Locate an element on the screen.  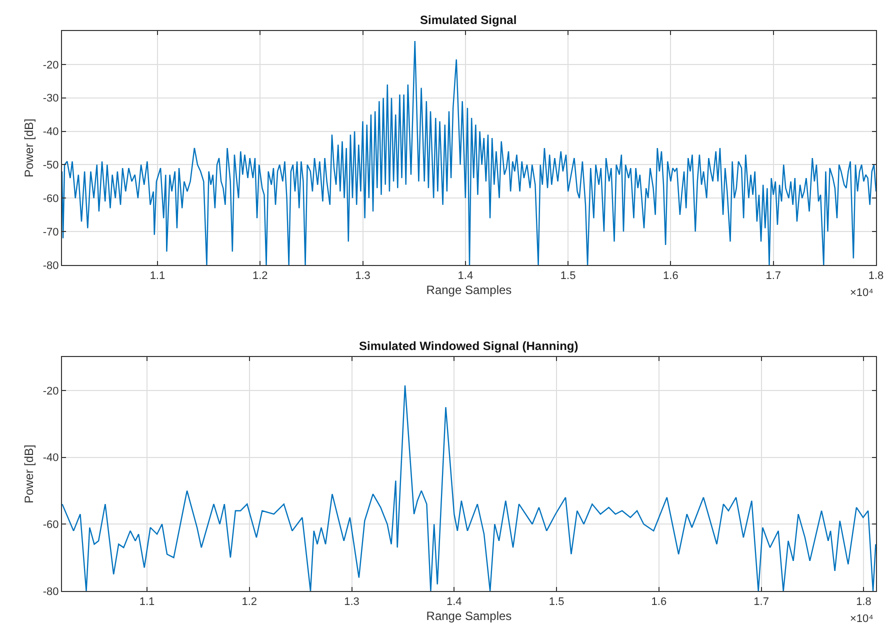
y-tick-label: -50 is located at coordinates (50, 166).